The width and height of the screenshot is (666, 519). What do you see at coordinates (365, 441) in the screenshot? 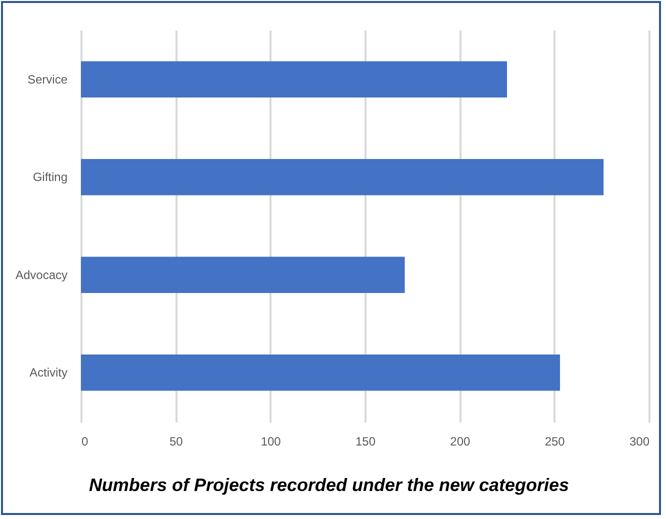
I see `x-tick-label: 150` at bounding box center [365, 441].